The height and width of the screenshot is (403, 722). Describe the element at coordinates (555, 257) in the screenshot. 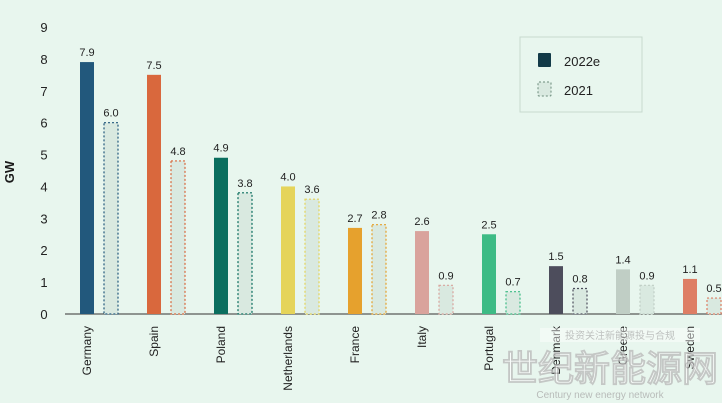

I see `bar-label-2022e-denmark: 1.5` at that location.